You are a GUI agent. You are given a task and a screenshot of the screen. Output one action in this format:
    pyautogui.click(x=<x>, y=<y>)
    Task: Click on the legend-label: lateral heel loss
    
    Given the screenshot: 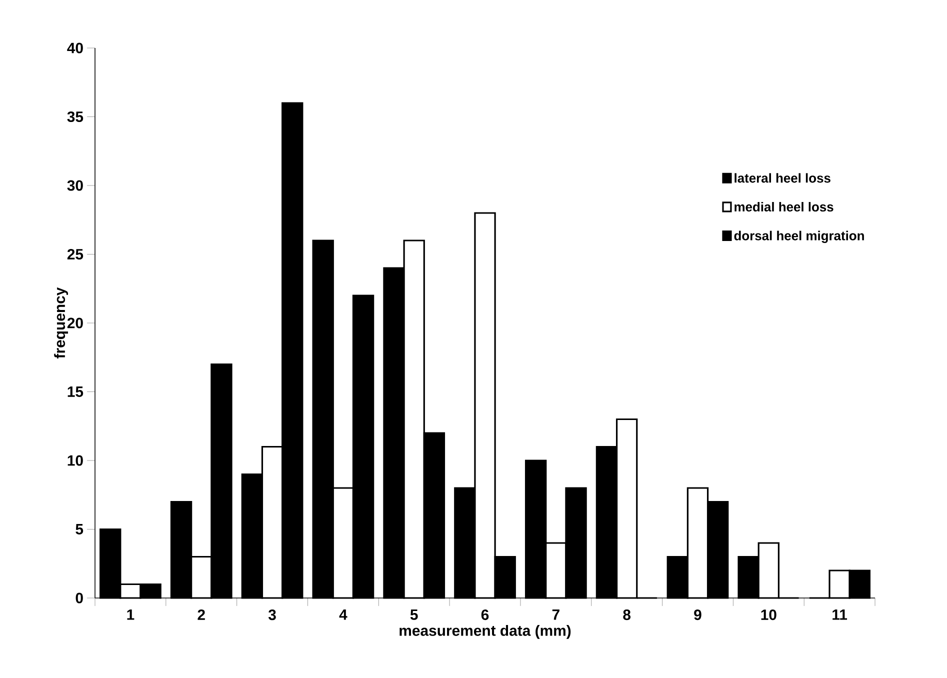 What is the action you would take?
    pyautogui.click(x=782, y=178)
    